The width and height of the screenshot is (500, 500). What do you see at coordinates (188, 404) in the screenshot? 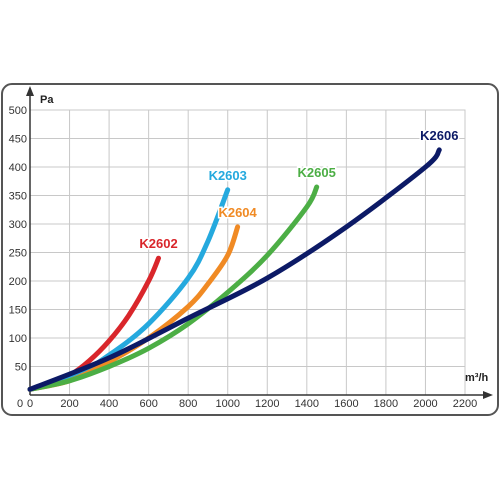
I see `x-tick-label: 800` at bounding box center [188, 404].